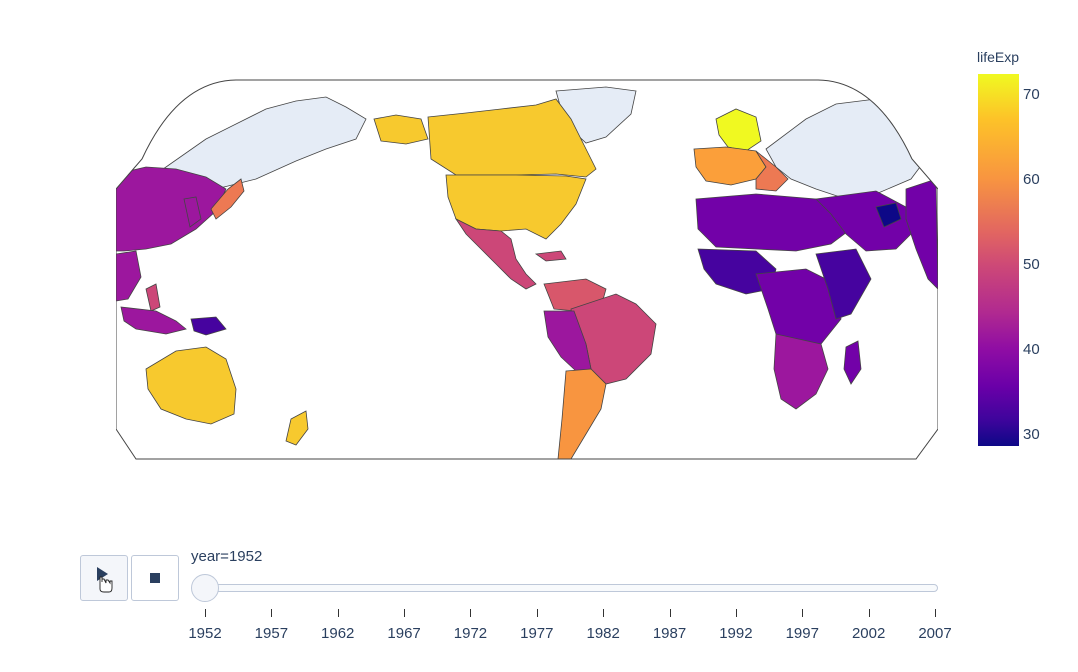  What do you see at coordinates (1031, 264) in the screenshot?
I see `colorbar-tick: 50` at bounding box center [1031, 264].